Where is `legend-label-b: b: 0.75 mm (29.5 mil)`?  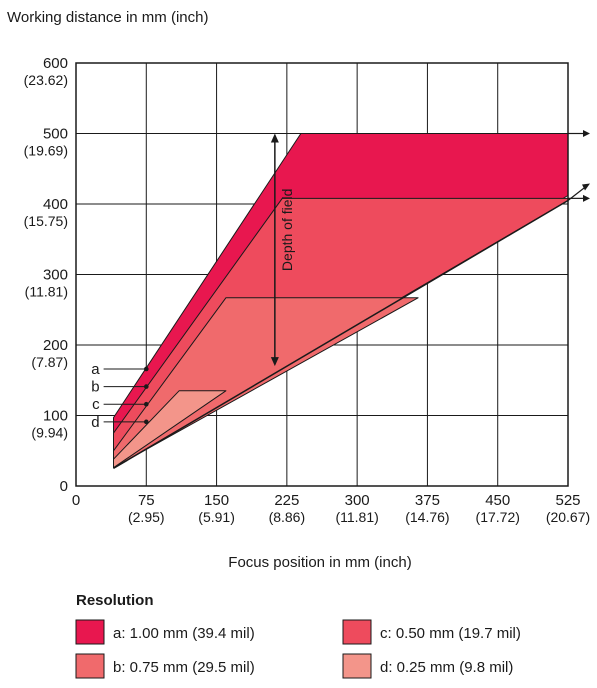
legend-label-b: b: 0.75 mm (29.5 mil) is located at coordinates (184, 667).